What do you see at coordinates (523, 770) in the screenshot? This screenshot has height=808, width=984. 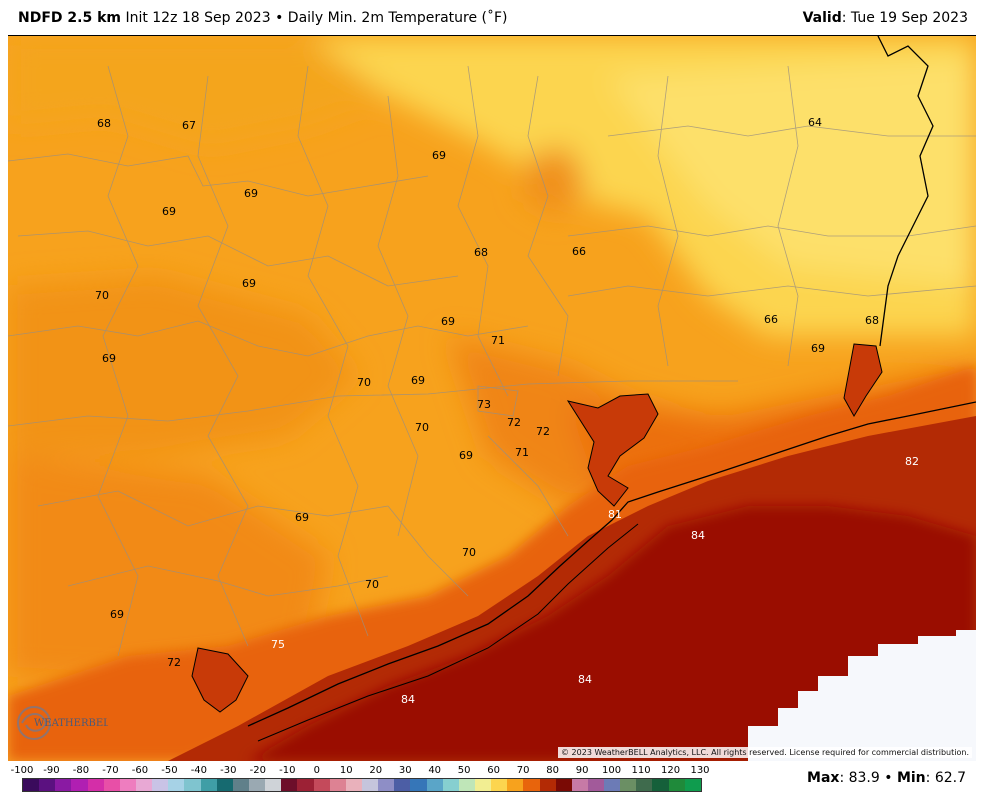 I see `colorbar-tick-label: 70` at bounding box center [523, 770].